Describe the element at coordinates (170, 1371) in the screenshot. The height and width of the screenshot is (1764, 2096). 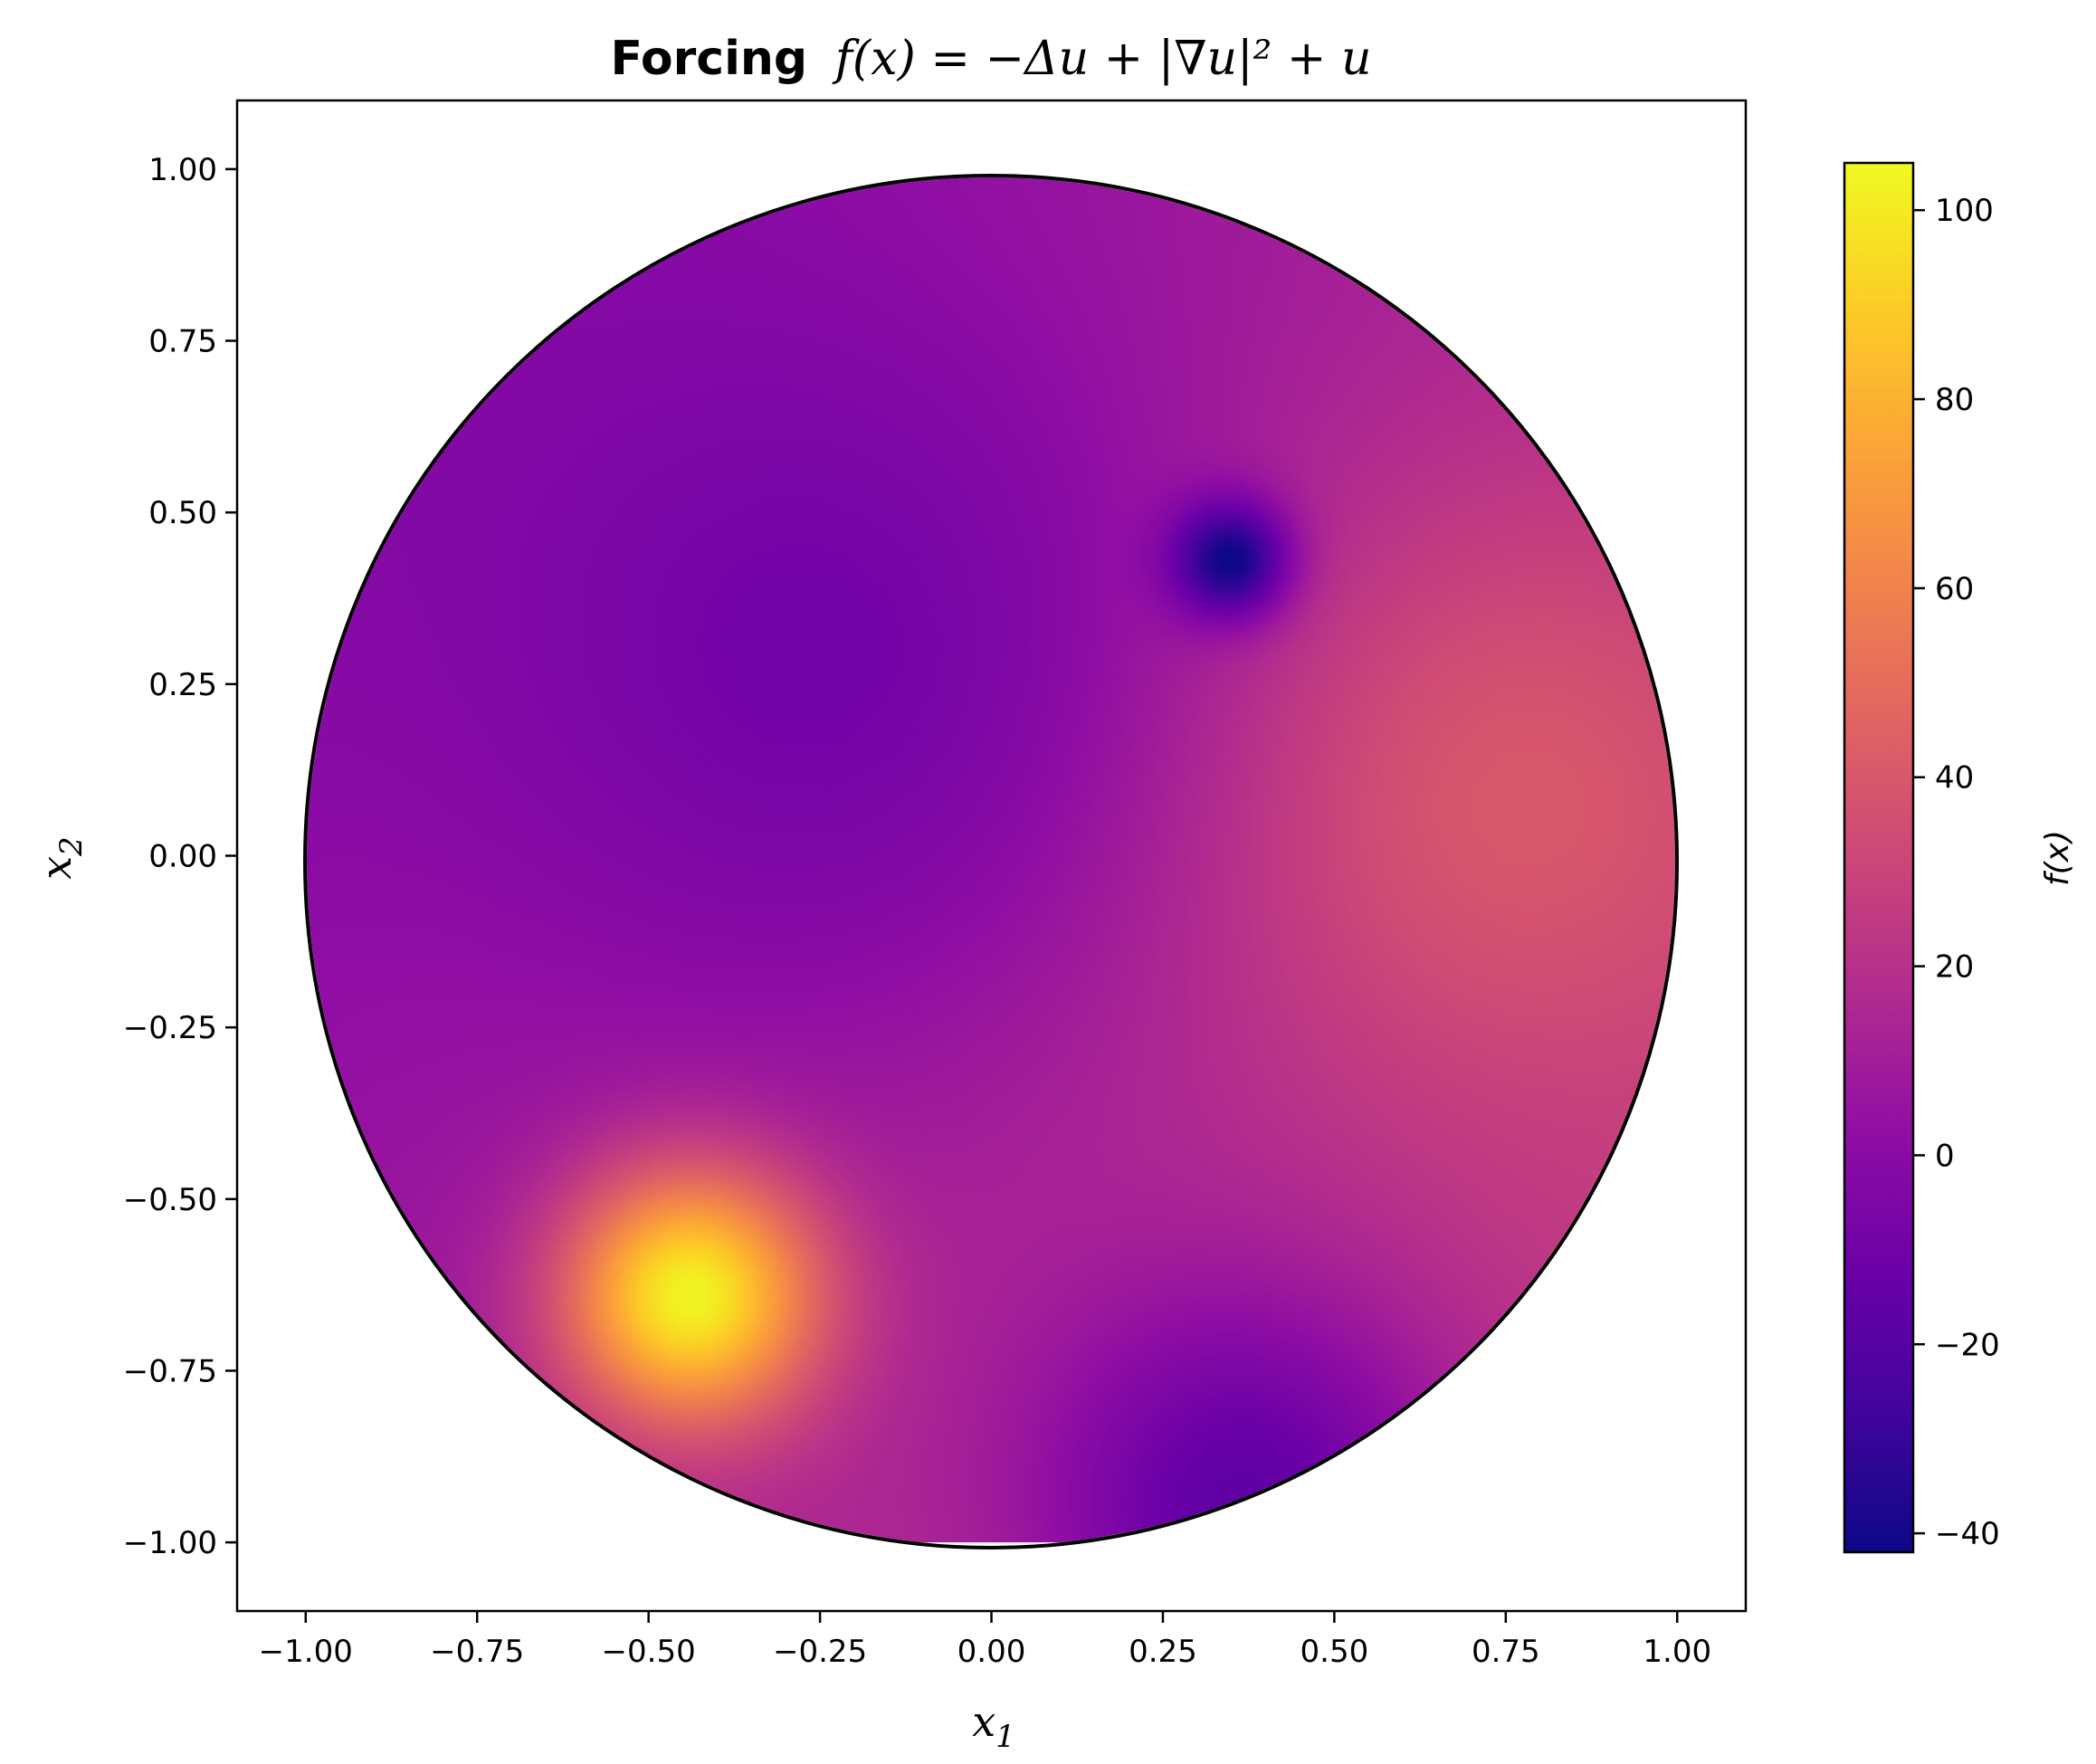
I see `y-tick-label: −0.75` at that location.